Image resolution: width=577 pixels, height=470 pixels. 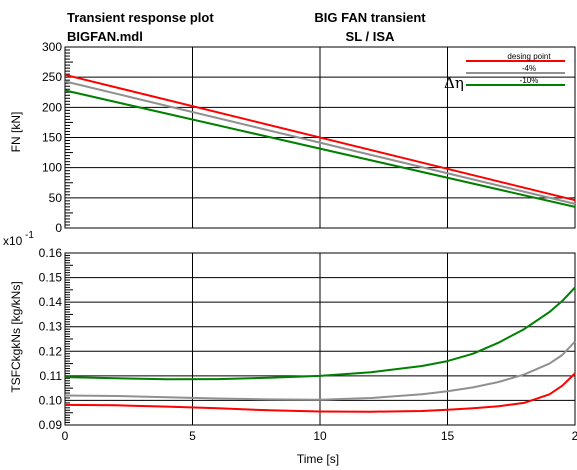 What do you see at coordinates (51, 400) in the screenshot?
I see `tsfc-ytick-label: 0.10` at bounding box center [51, 400].